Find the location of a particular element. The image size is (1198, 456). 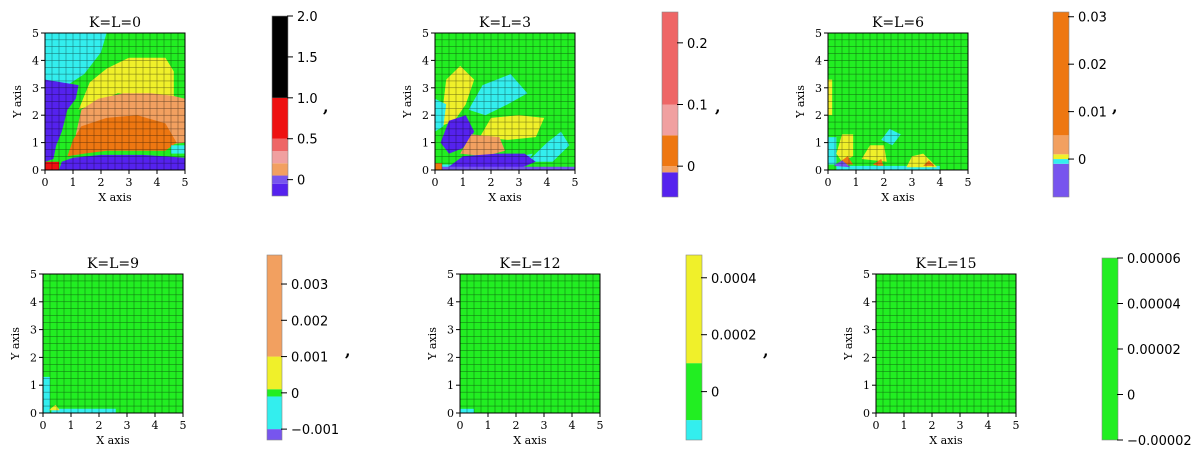

colorbar-tick-label: 1.5 is located at coordinates (307, 58).